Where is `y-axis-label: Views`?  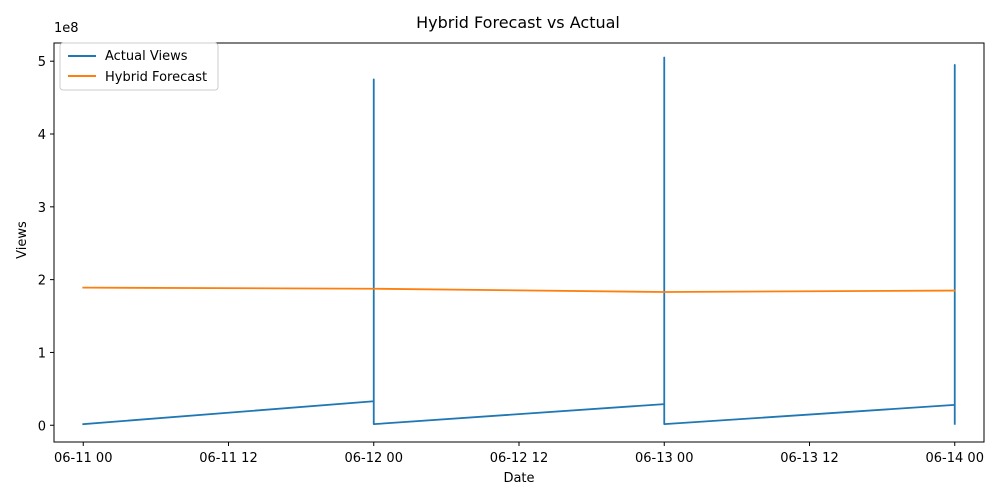
y-axis-label: Views is located at coordinates (22, 240).